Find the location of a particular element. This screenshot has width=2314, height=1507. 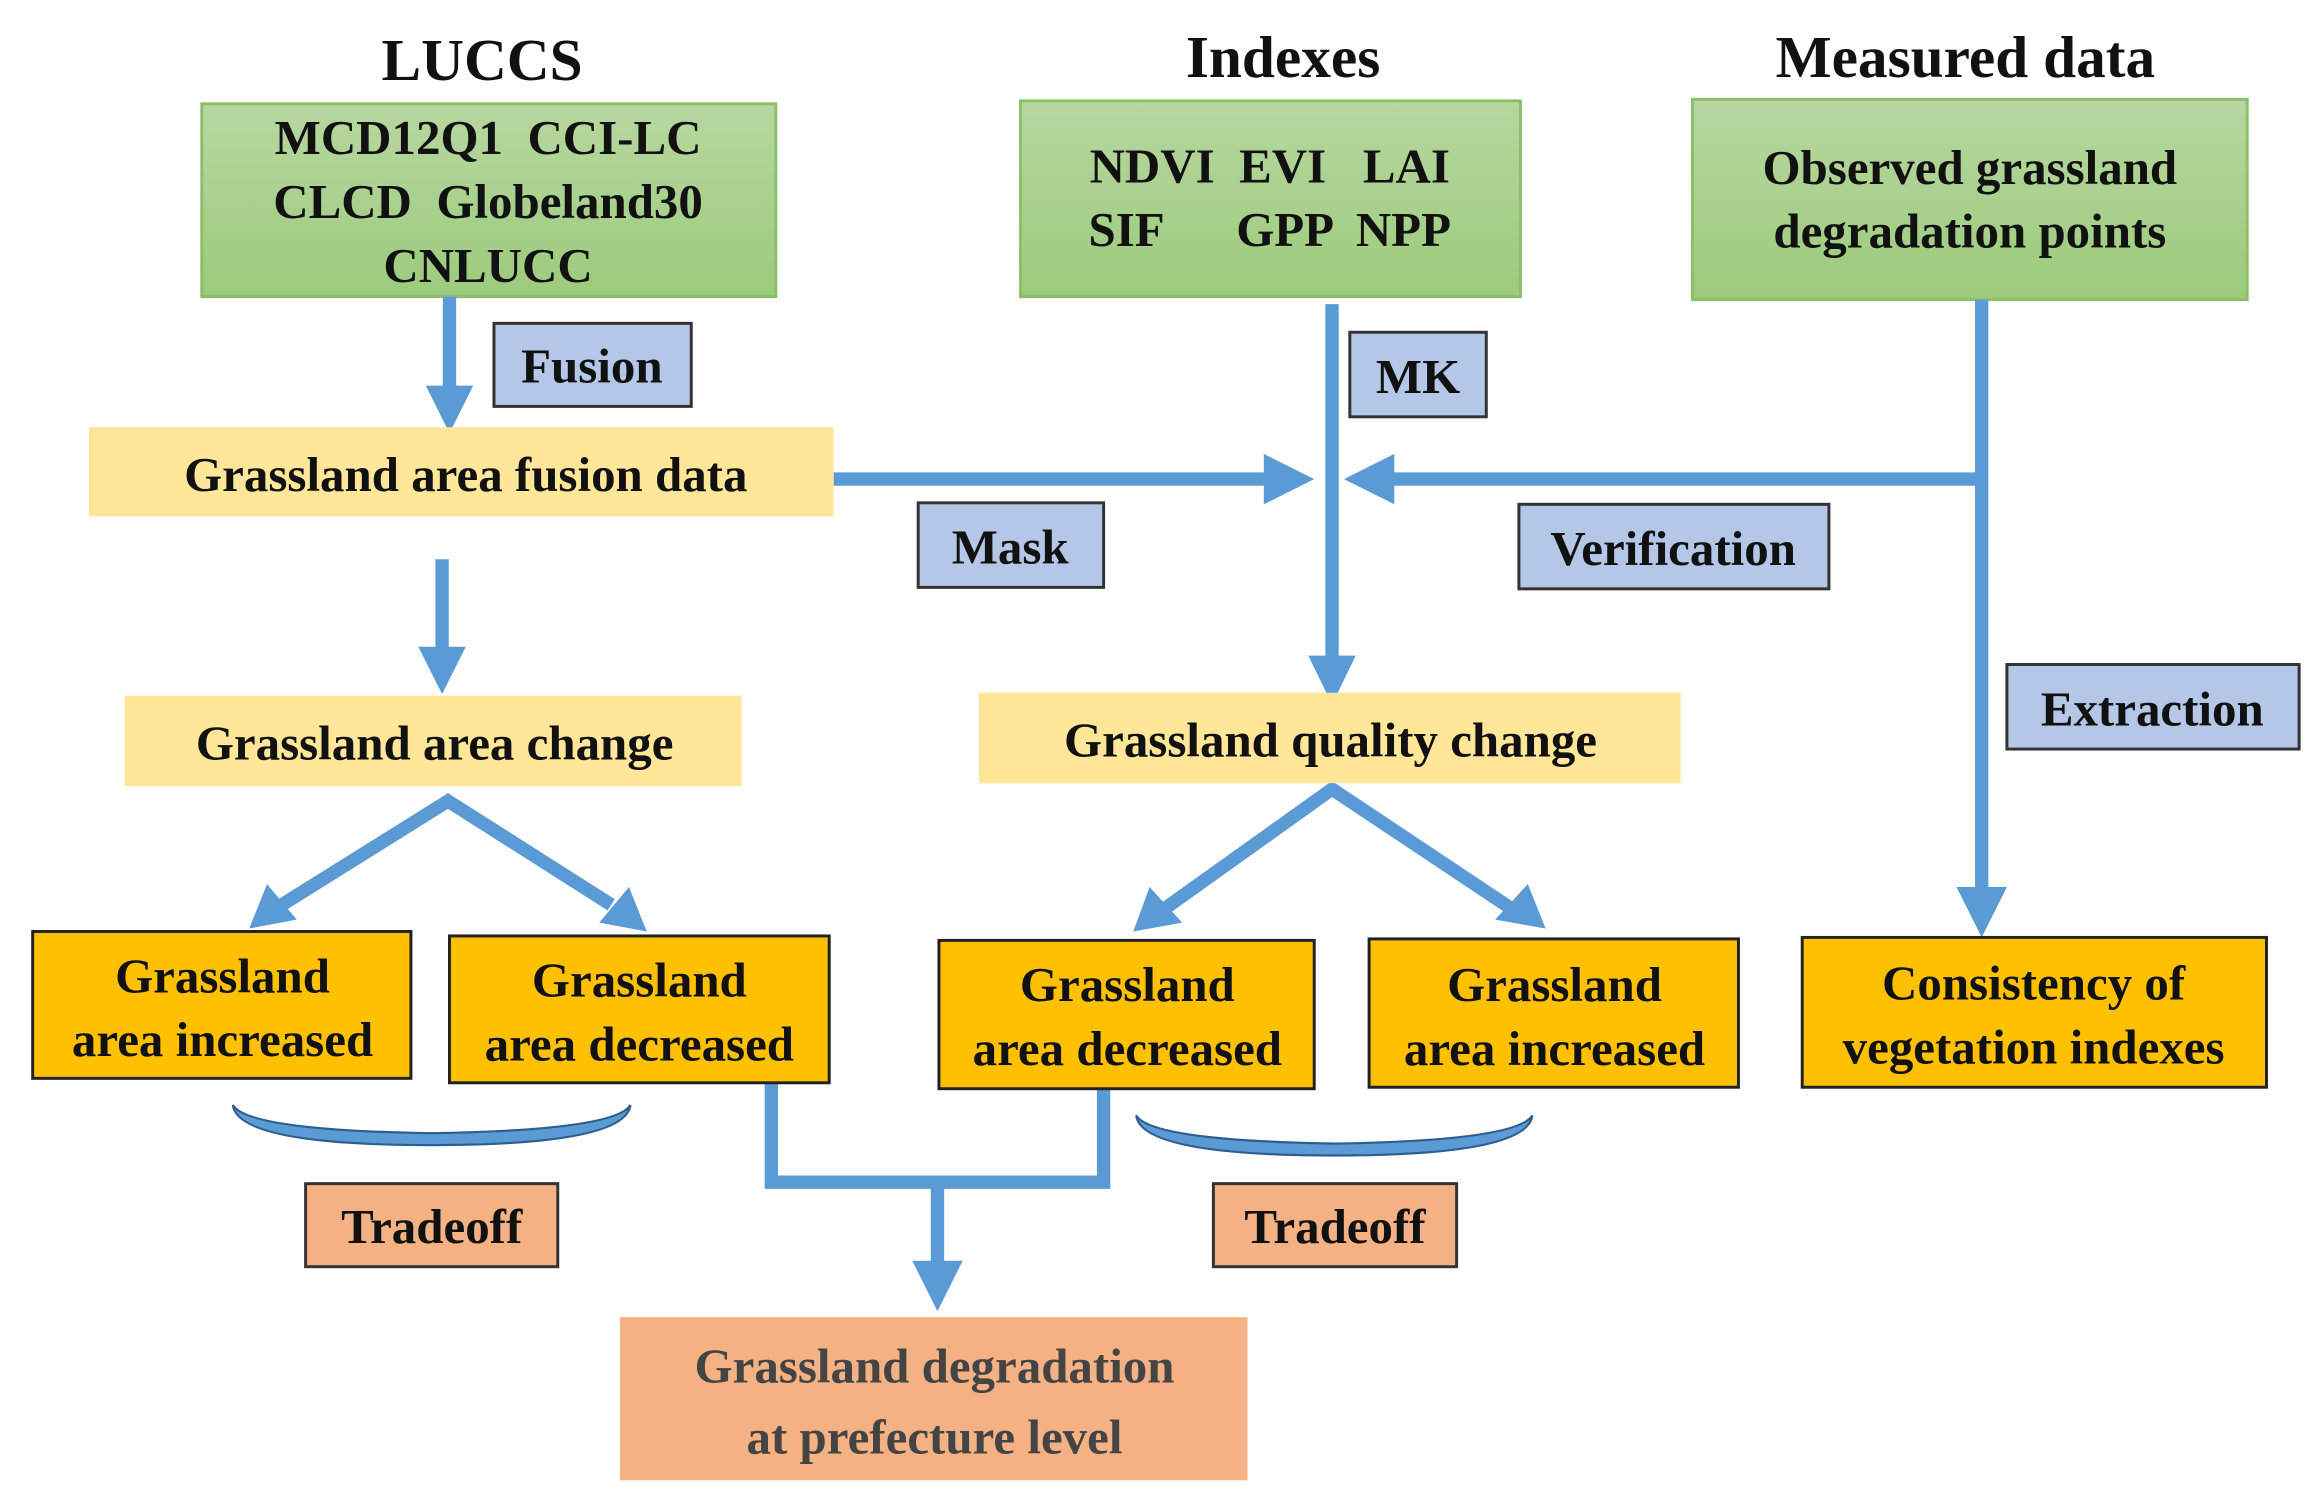

extraction-text: Extraction is located at coordinates (2152, 708).